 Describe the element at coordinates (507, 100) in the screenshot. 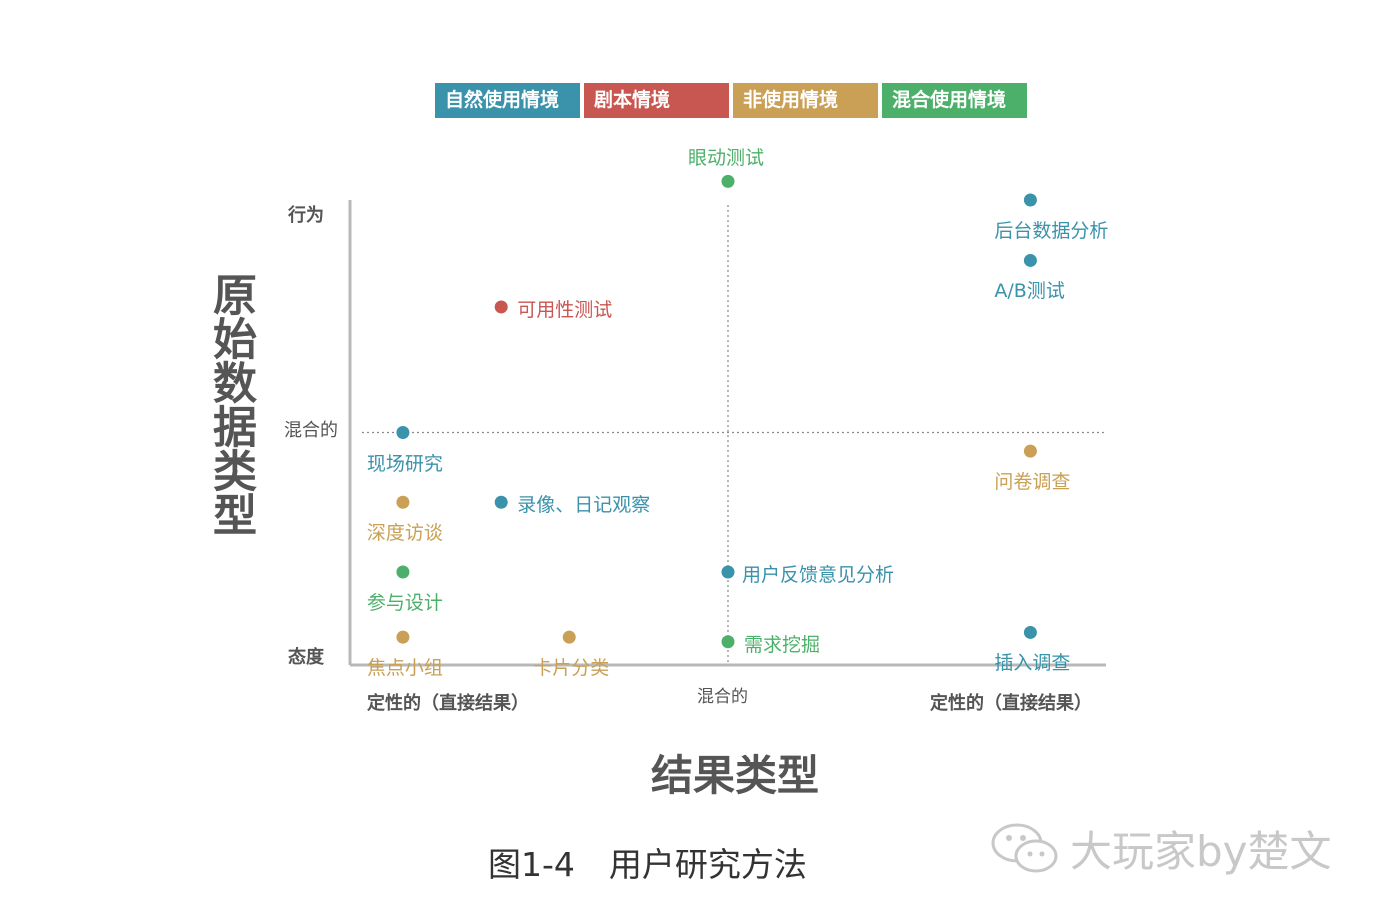

I see `legend-item-natural: 自然使用情境` at that location.